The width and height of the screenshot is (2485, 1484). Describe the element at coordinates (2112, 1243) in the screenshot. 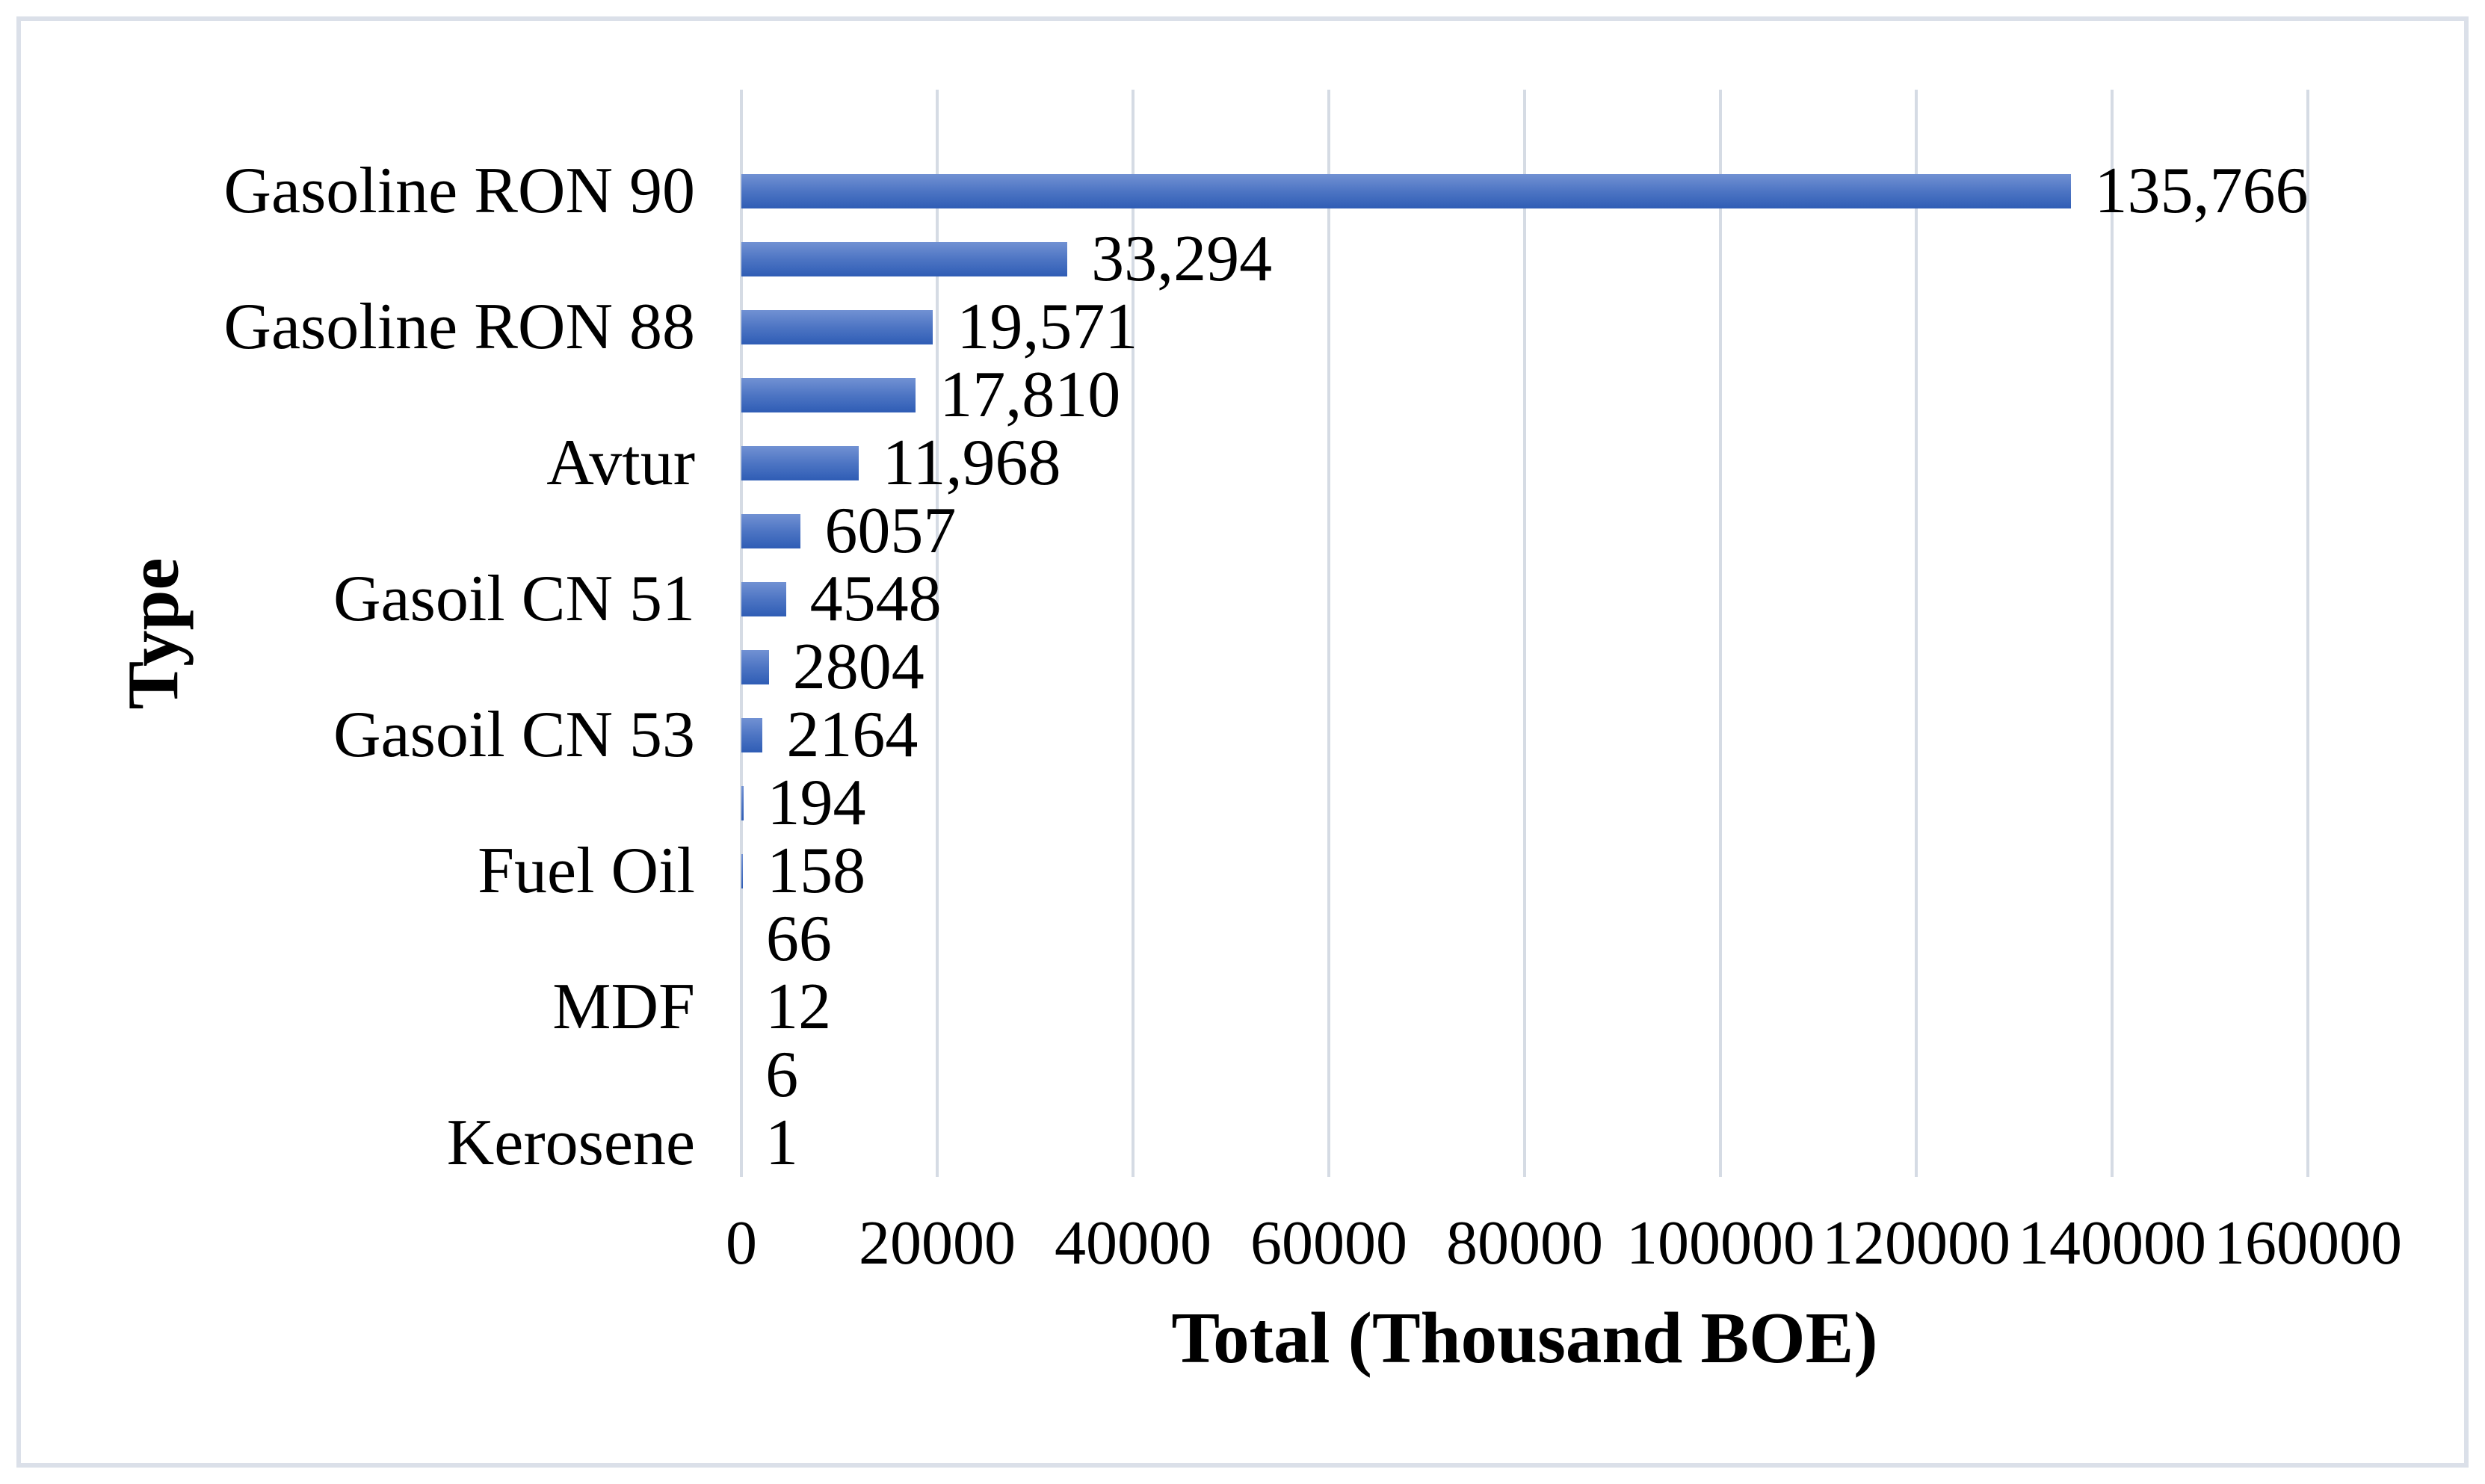

I see `x-tick-label: 140000` at that location.